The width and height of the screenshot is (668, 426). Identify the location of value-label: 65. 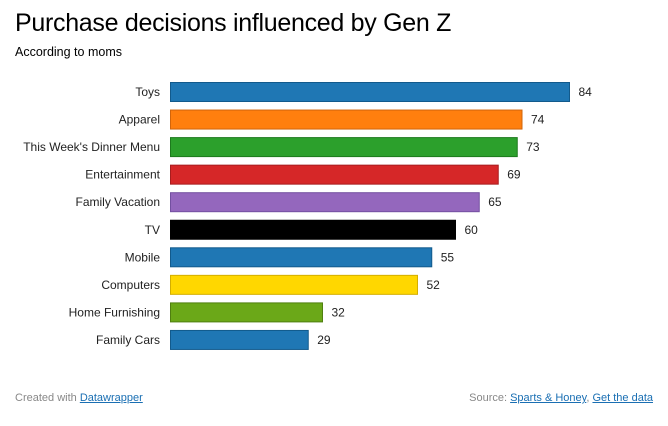
(495, 202).